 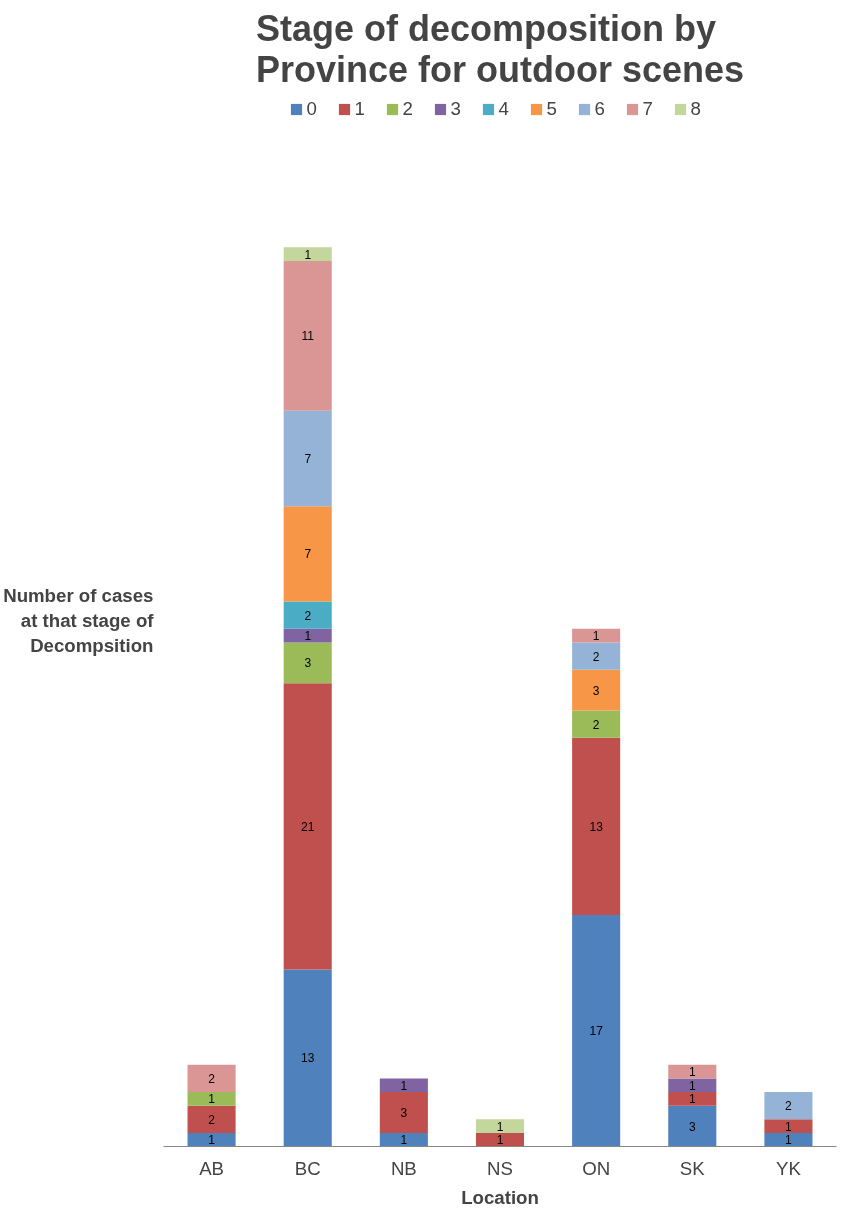 What do you see at coordinates (692, 1168) in the screenshot?
I see `x-tick-label: SK` at bounding box center [692, 1168].